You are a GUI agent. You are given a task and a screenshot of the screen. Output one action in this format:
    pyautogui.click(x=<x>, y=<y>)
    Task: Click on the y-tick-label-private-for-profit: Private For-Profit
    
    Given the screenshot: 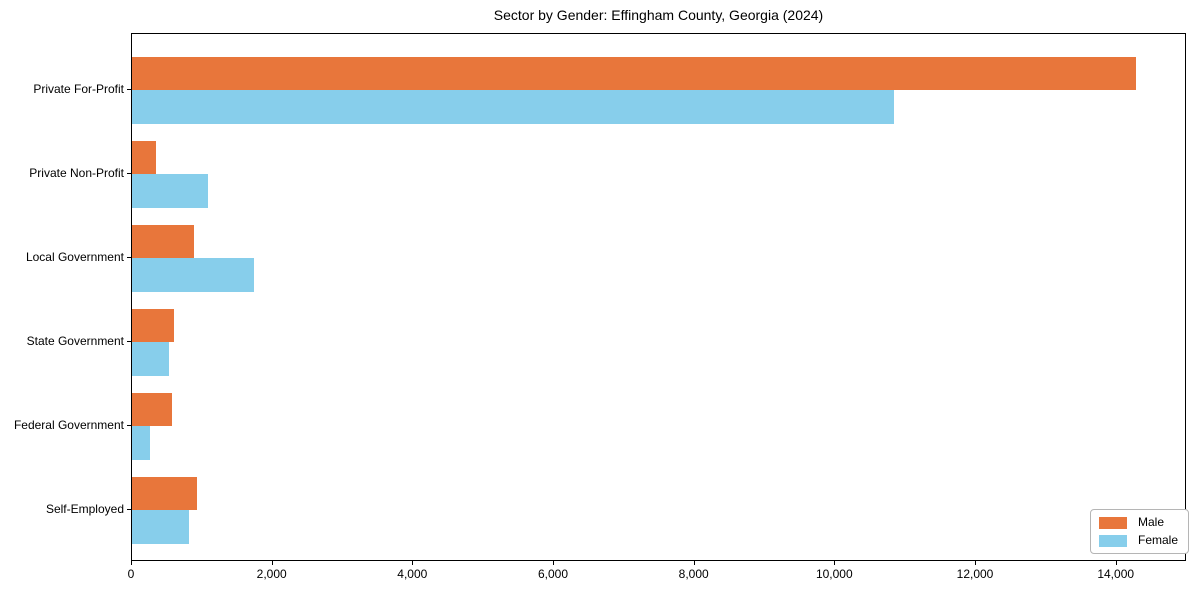 What is the action you would take?
    pyautogui.click(x=78, y=89)
    